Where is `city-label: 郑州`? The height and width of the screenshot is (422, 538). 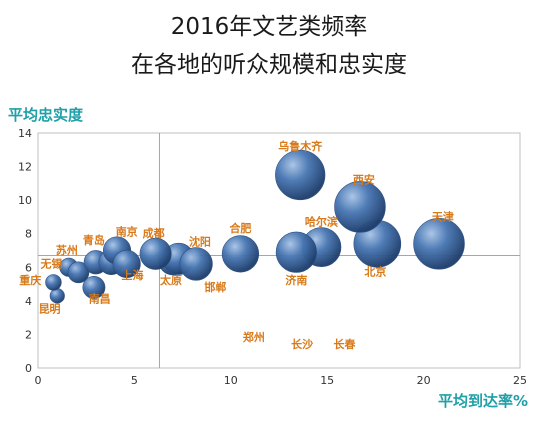
city-label: 郑州 is located at coordinates (254, 337).